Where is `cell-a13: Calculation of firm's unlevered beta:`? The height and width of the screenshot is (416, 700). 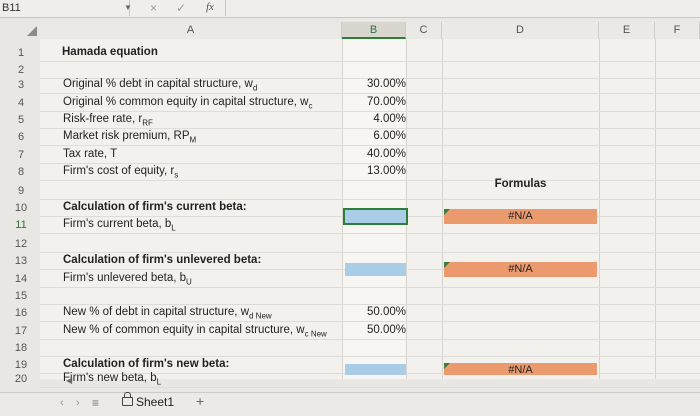 cell-a13: Calculation of firm's unlevered beta: is located at coordinates (162, 260).